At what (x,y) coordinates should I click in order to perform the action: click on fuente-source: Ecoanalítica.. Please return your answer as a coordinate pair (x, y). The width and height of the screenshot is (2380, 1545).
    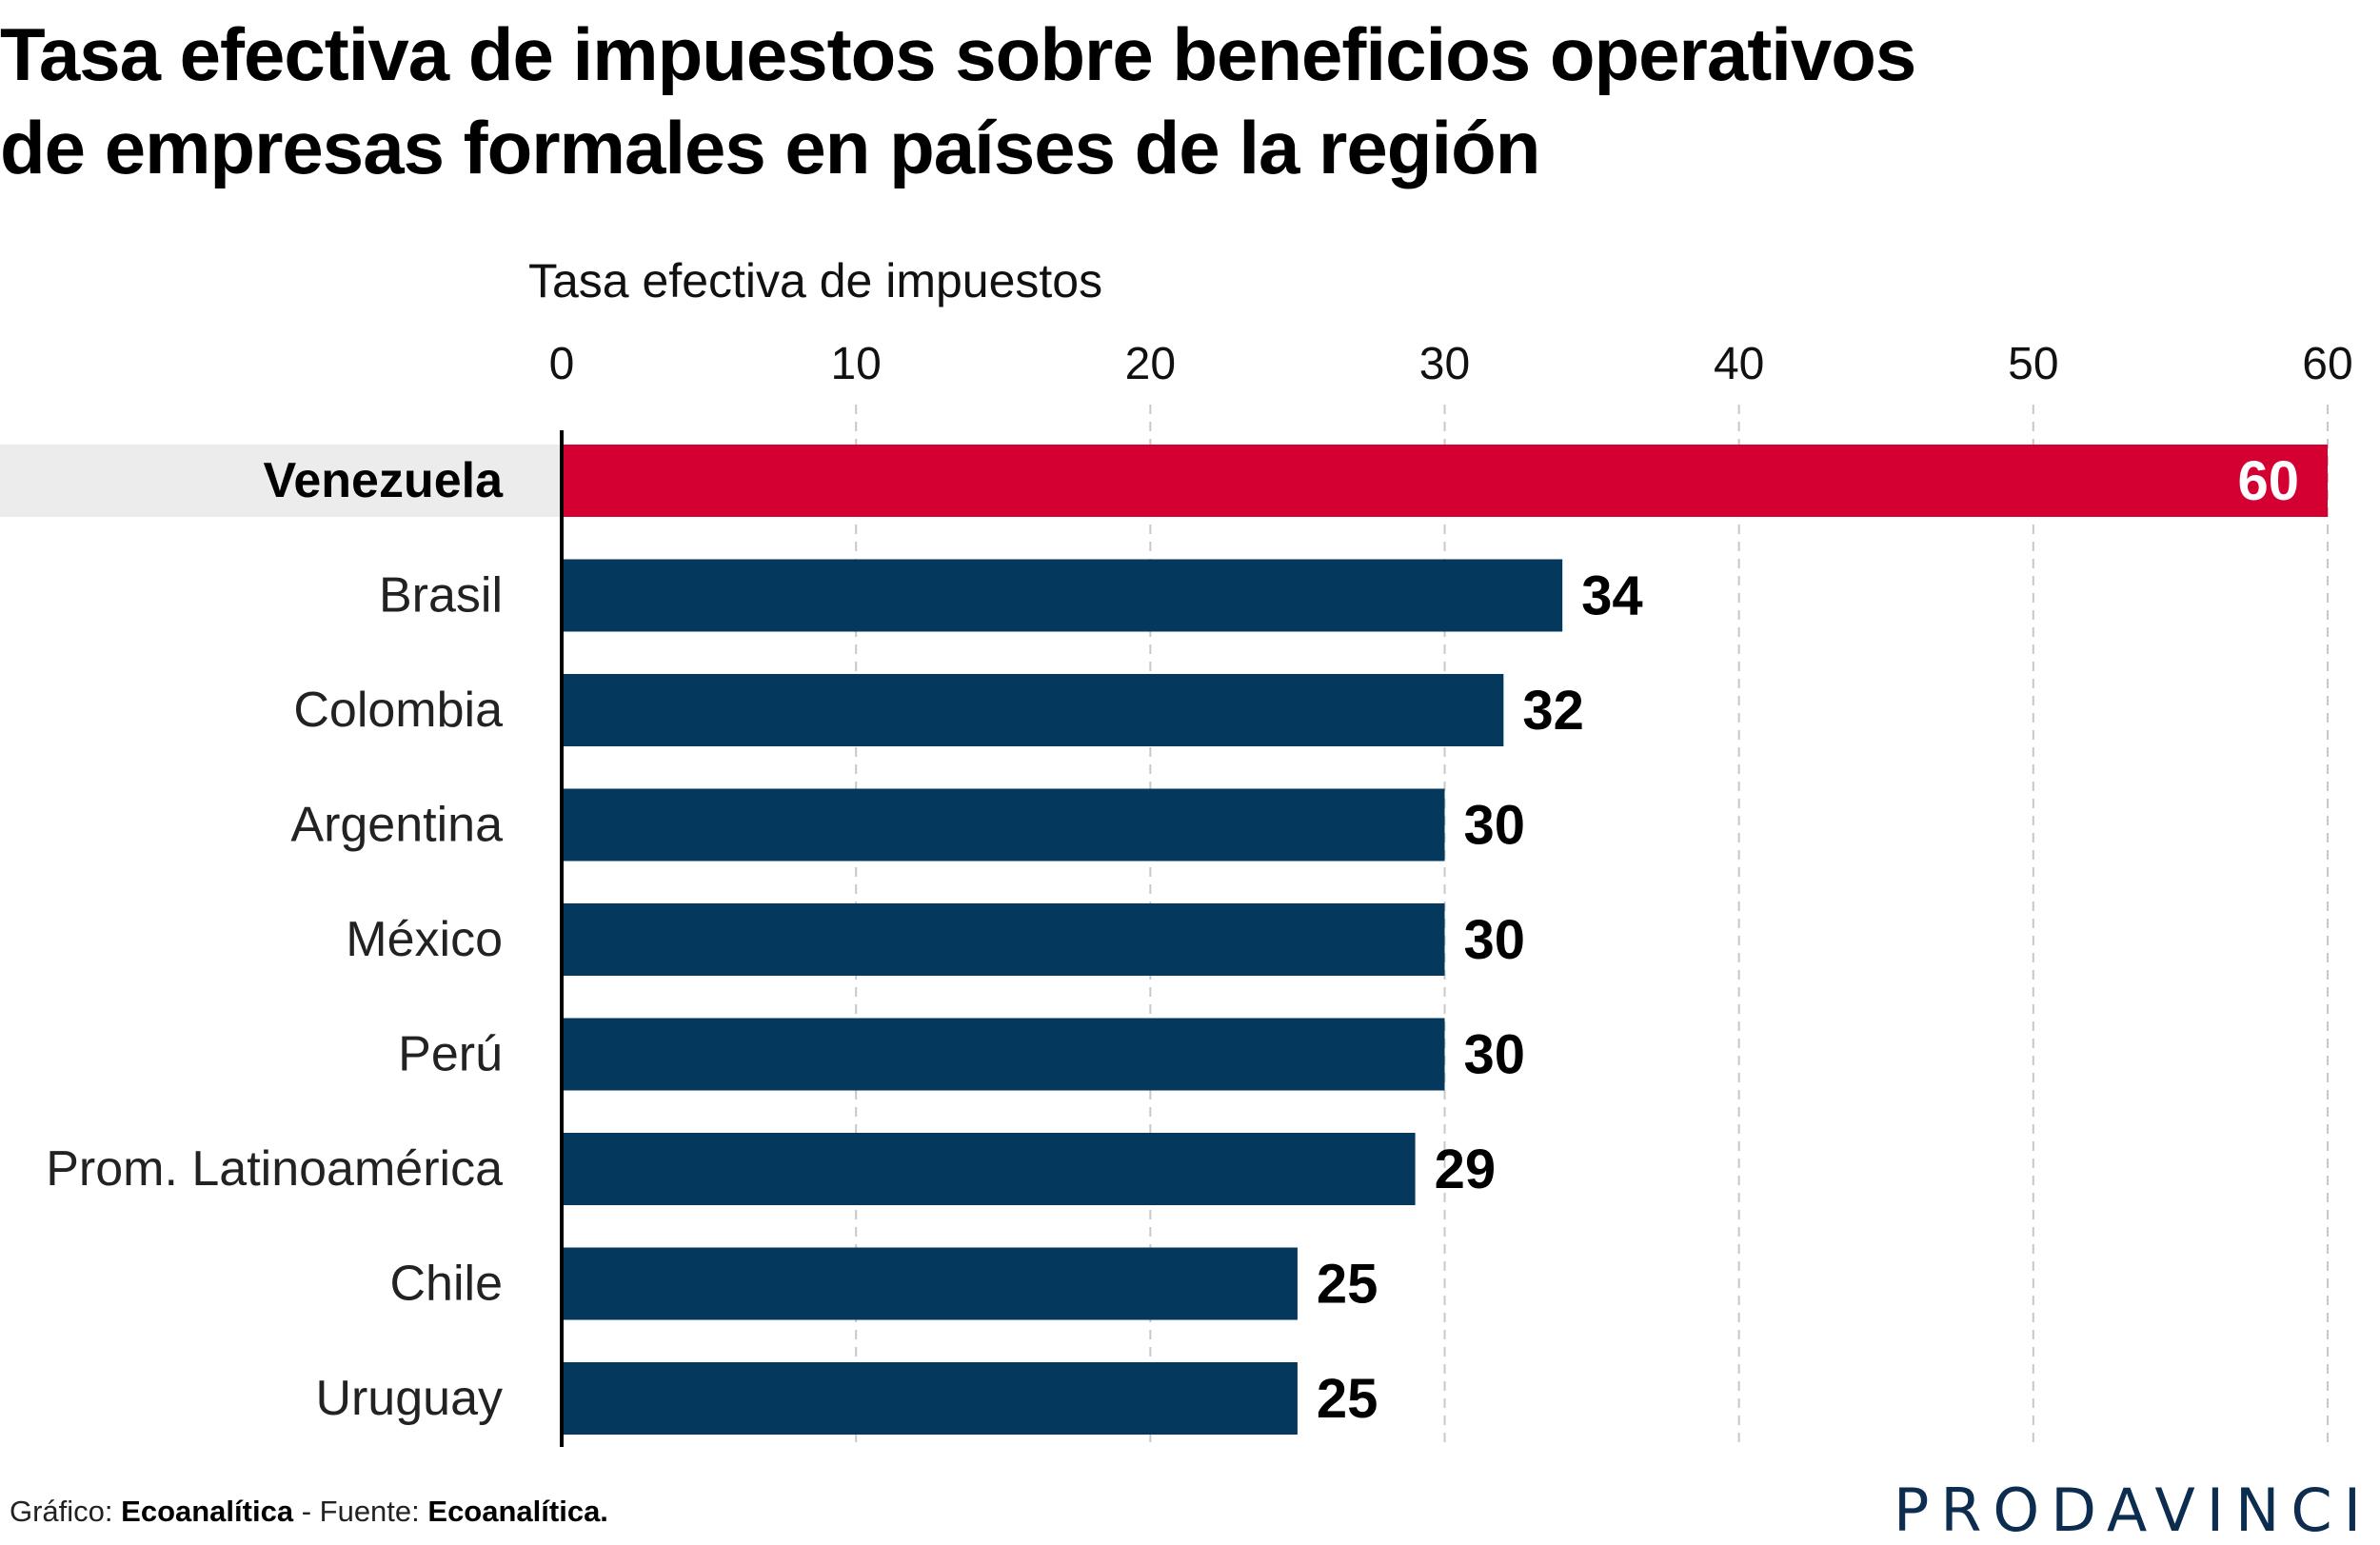
    Looking at the image, I should click on (517, 1511).